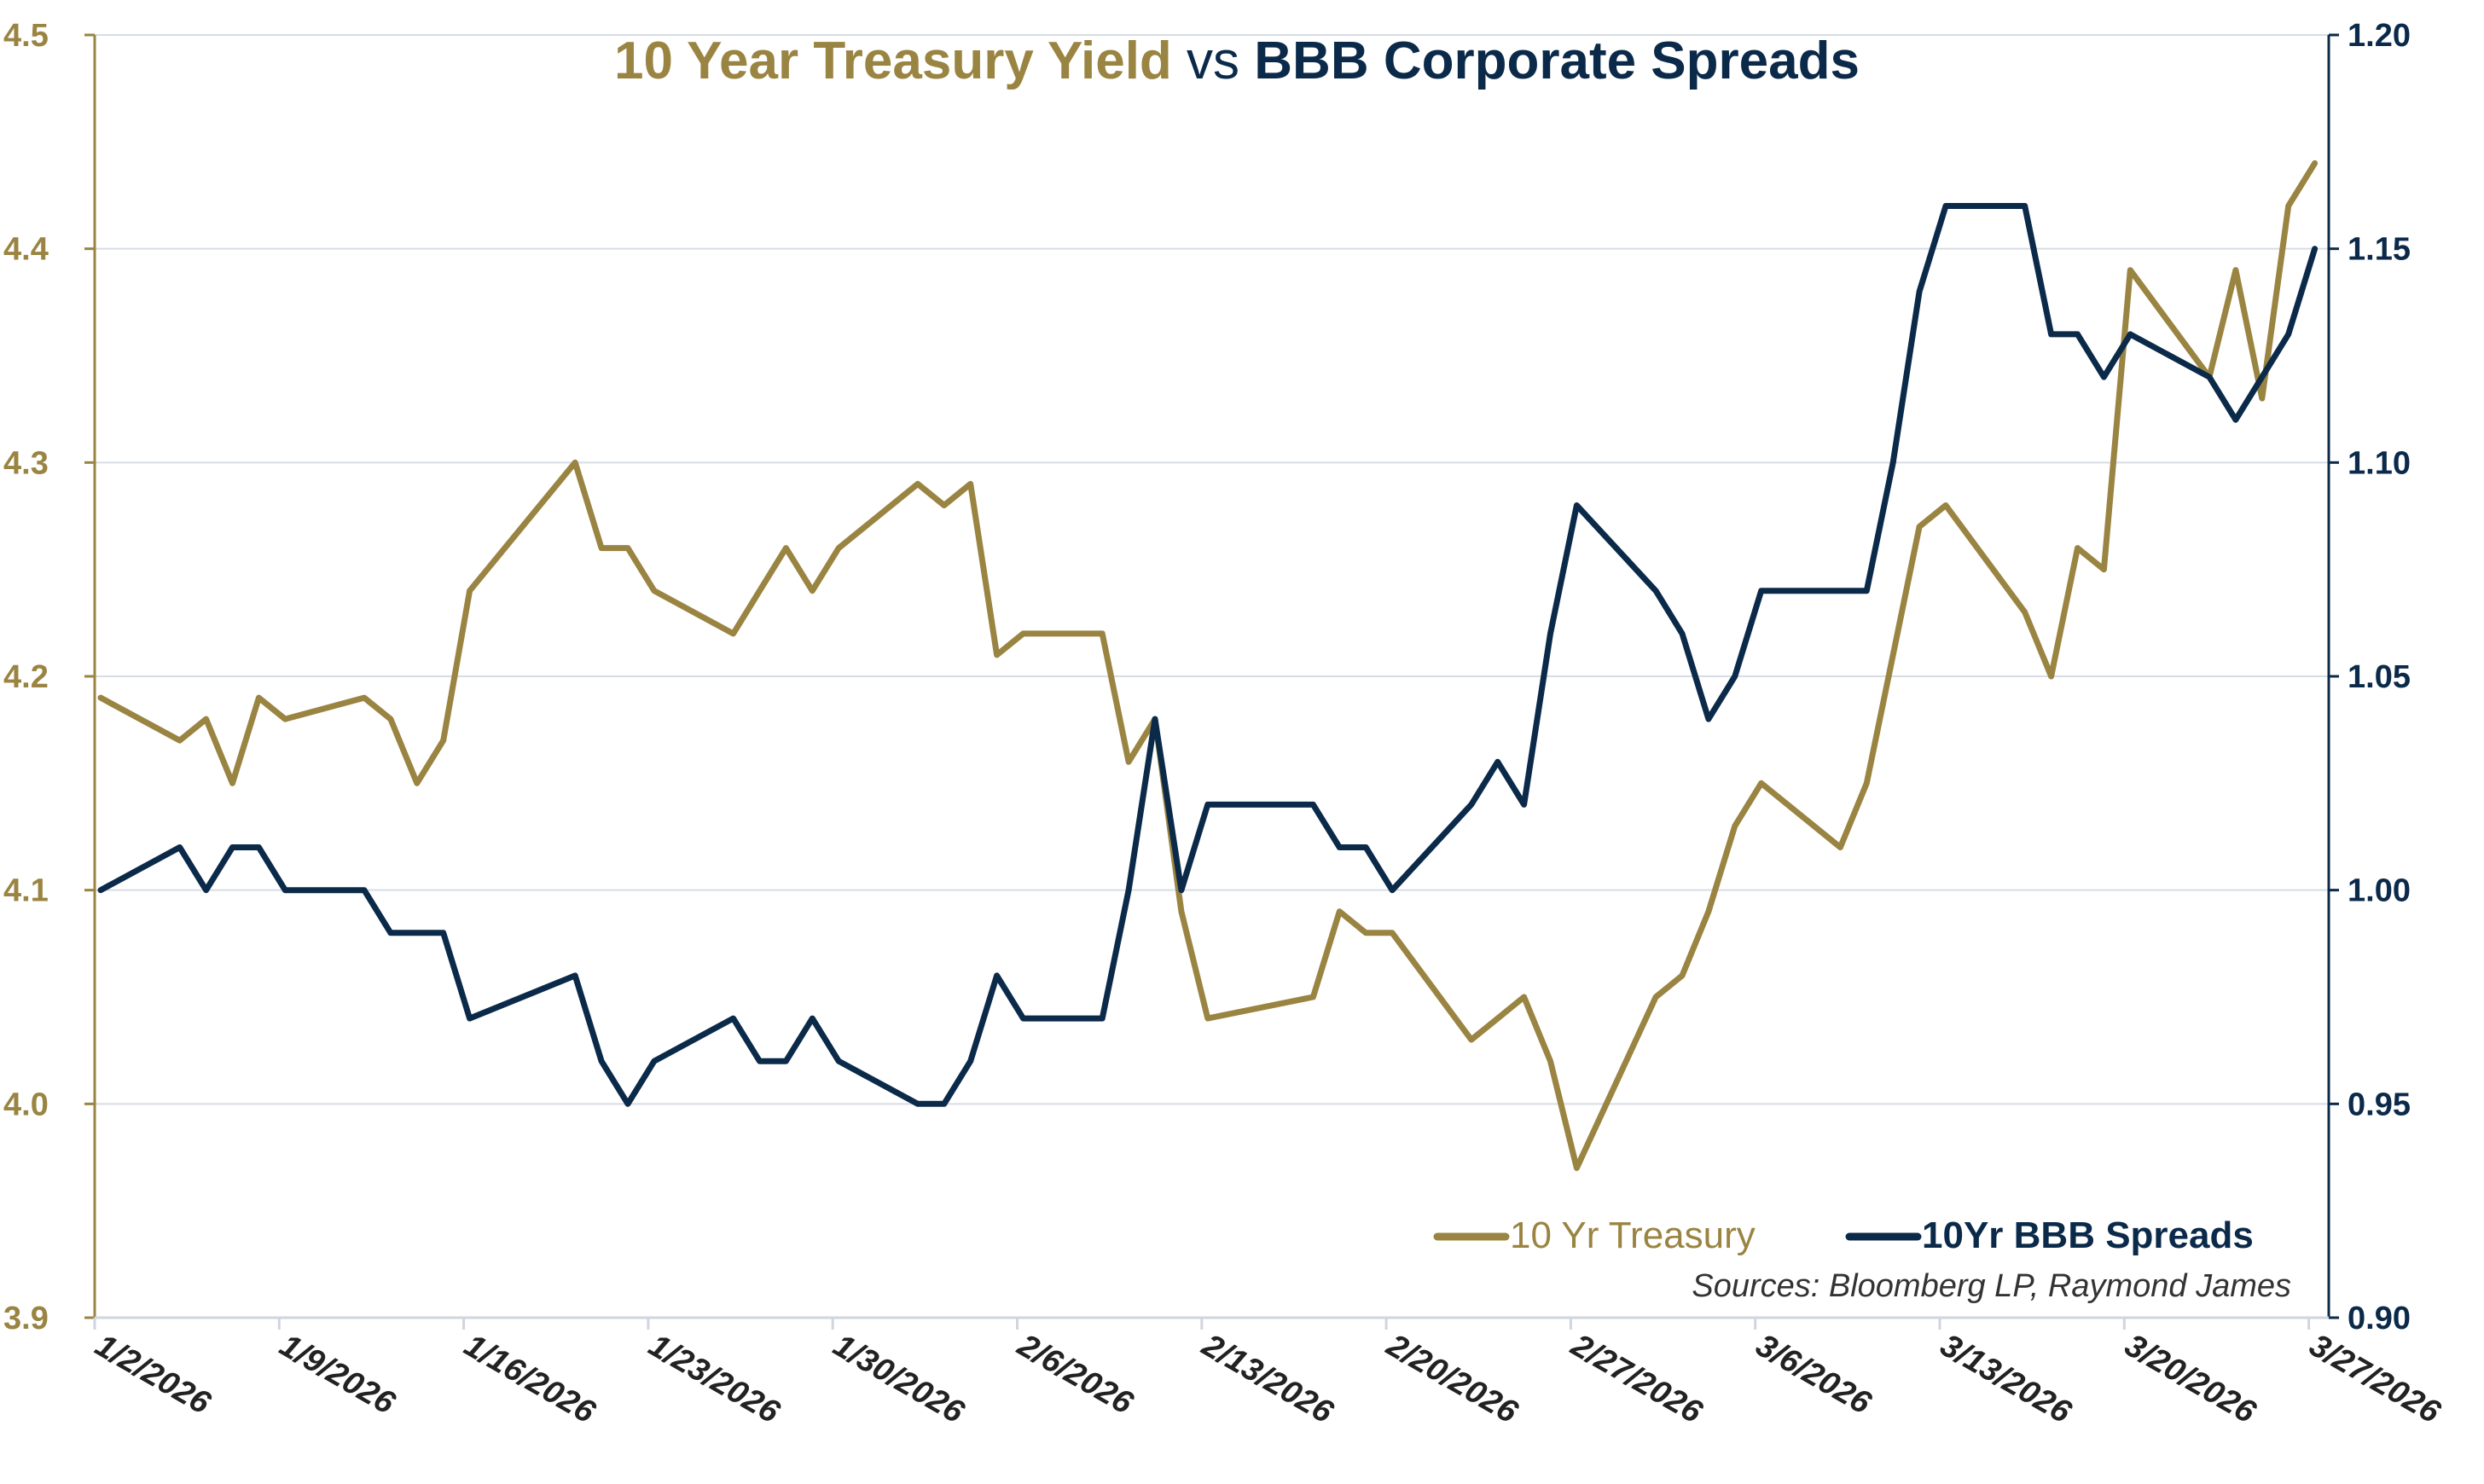 The image size is (2484, 1484). What do you see at coordinates (2379, 250) in the screenshot?
I see `right-tick-label: 1.15` at bounding box center [2379, 250].